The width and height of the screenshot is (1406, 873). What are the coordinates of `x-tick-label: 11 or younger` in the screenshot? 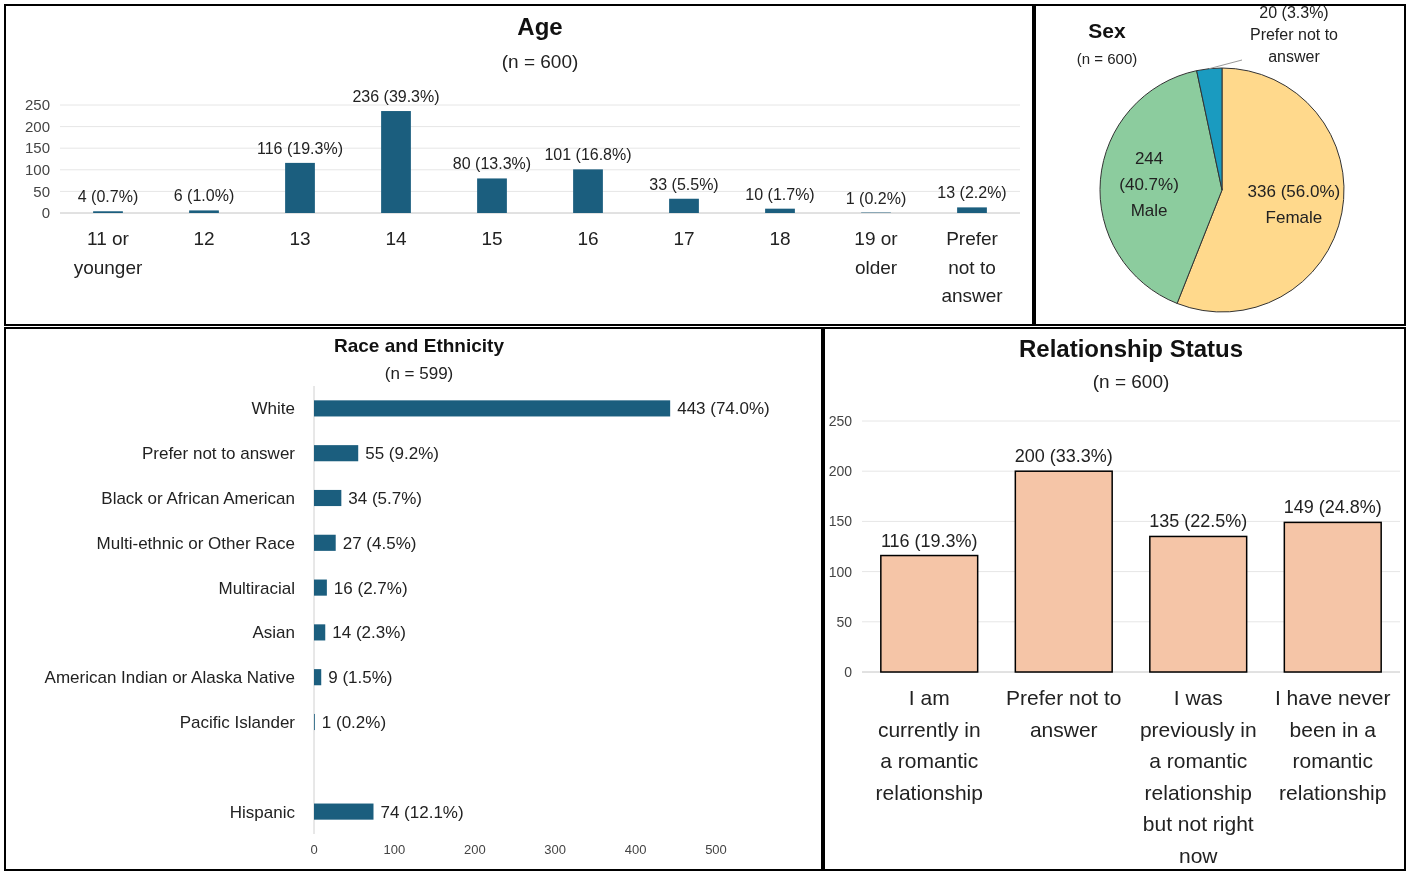 It's located at (108, 253).